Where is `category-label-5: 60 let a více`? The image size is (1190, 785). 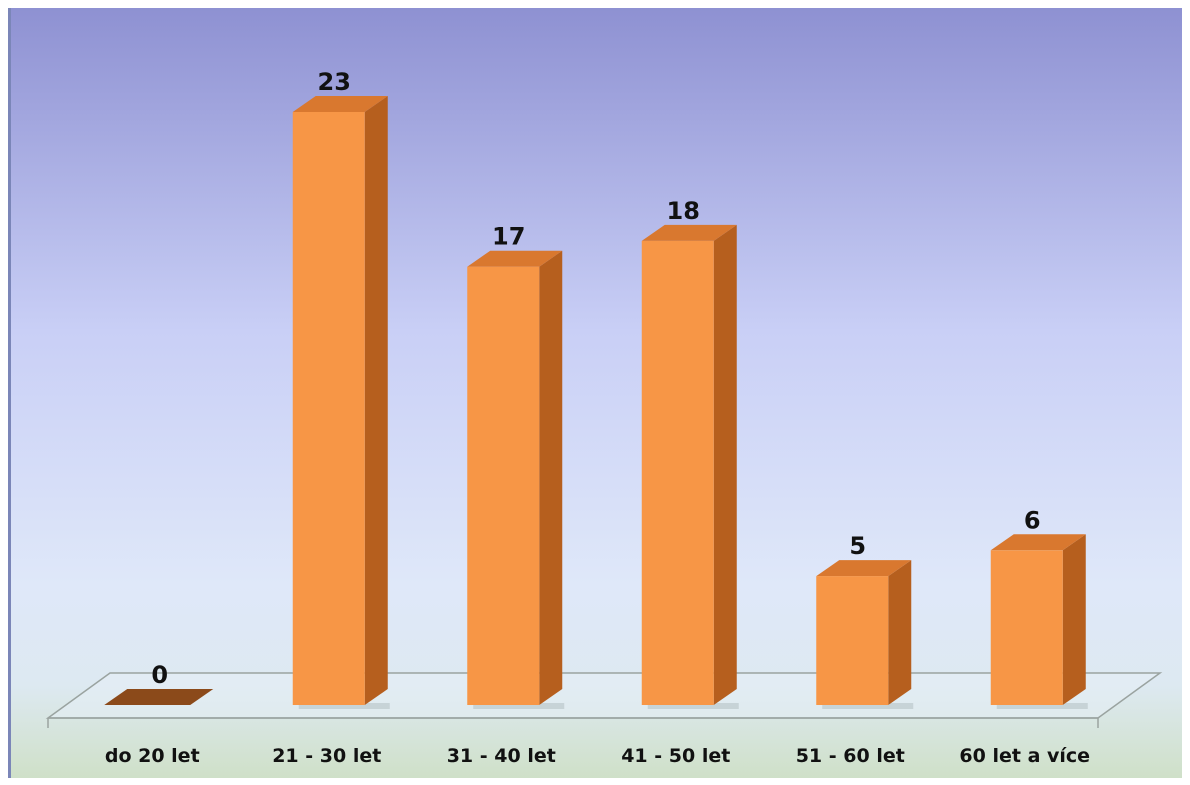
category-label-5: 60 let a více is located at coordinates (1024, 756).